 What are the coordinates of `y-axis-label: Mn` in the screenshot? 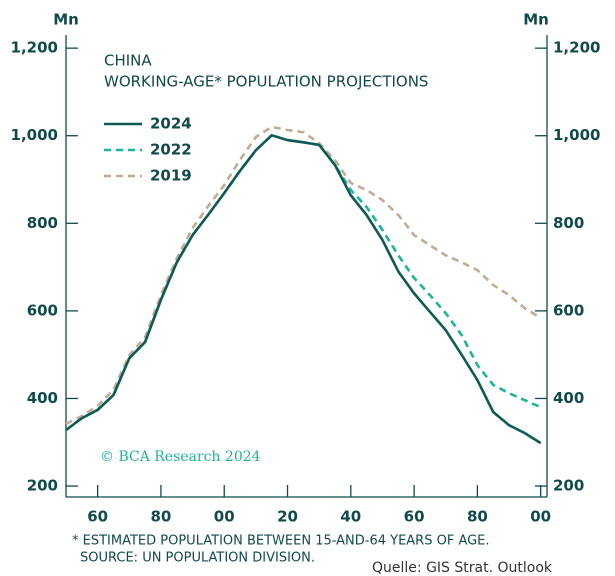 It's located at (66, 20).